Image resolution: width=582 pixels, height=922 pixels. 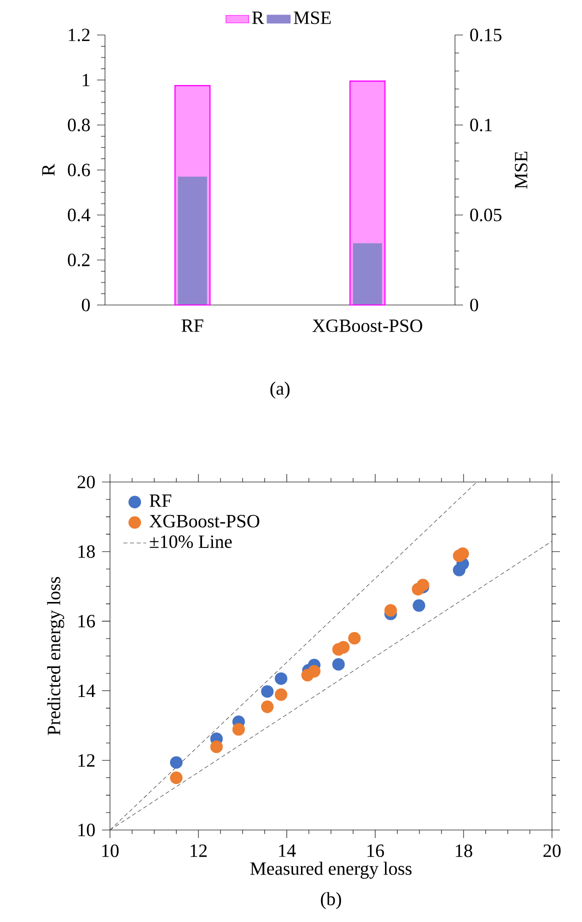 I want to click on y-tick-label: 0.6, so click(x=79, y=170).